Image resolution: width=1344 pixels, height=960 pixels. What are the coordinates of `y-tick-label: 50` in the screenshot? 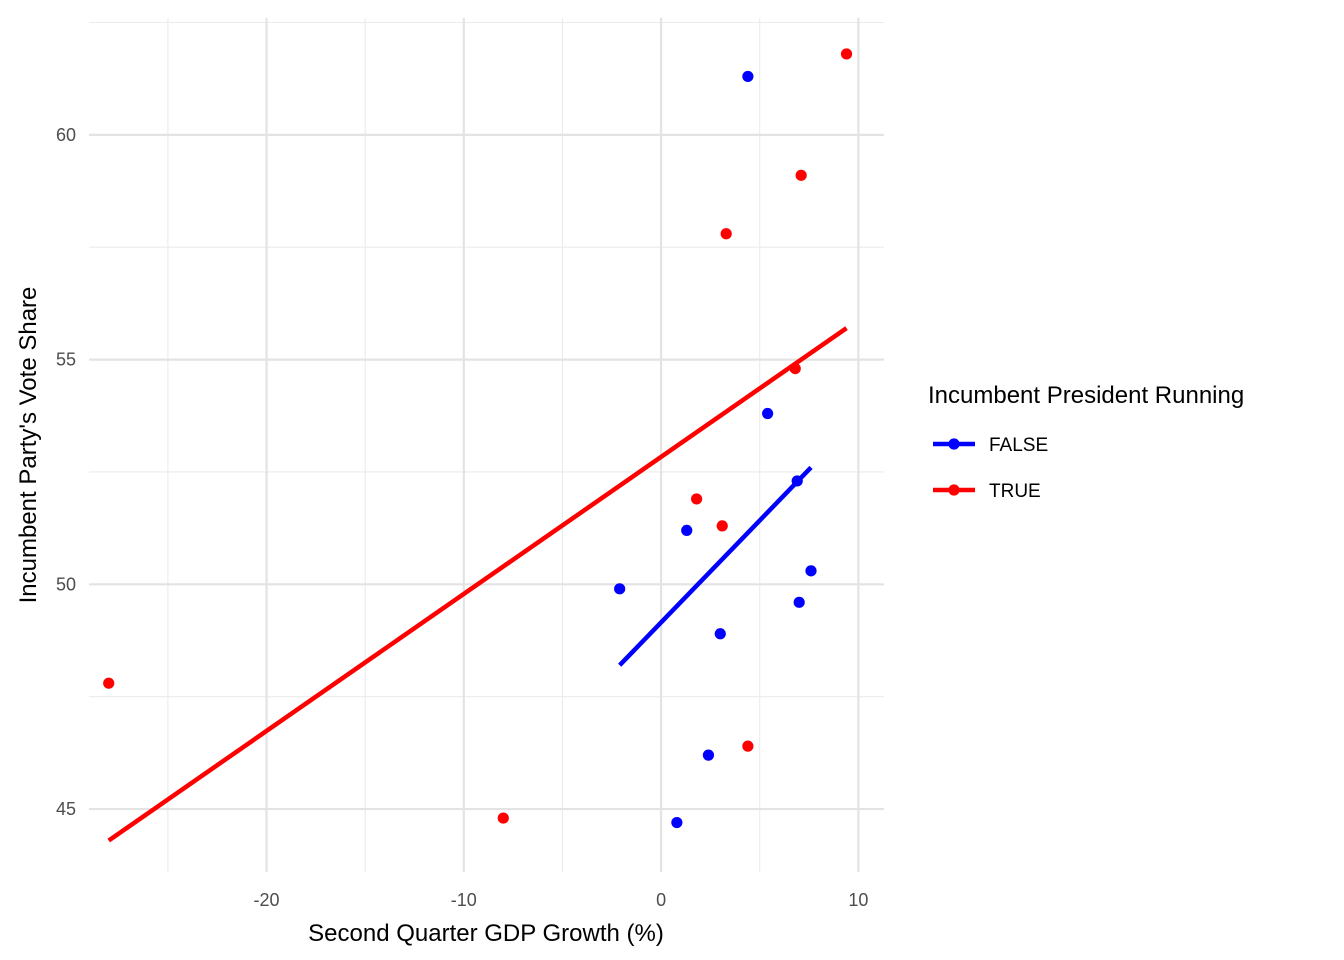 It's located at (66, 584).